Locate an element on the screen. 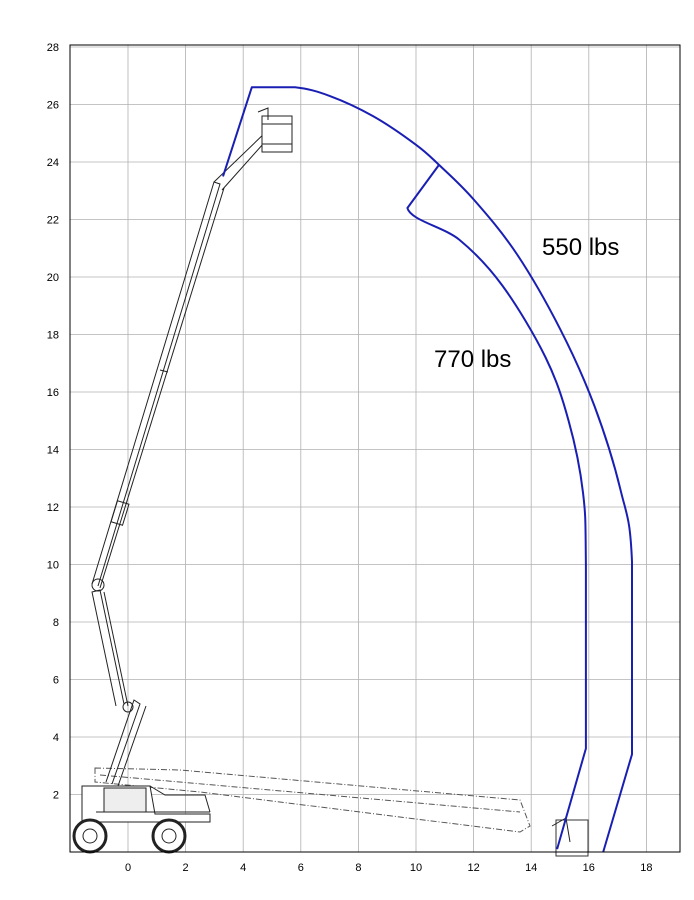 This screenshot has width=694, height=900. x-tick-label: 2 is located at coordinates (186, 868).